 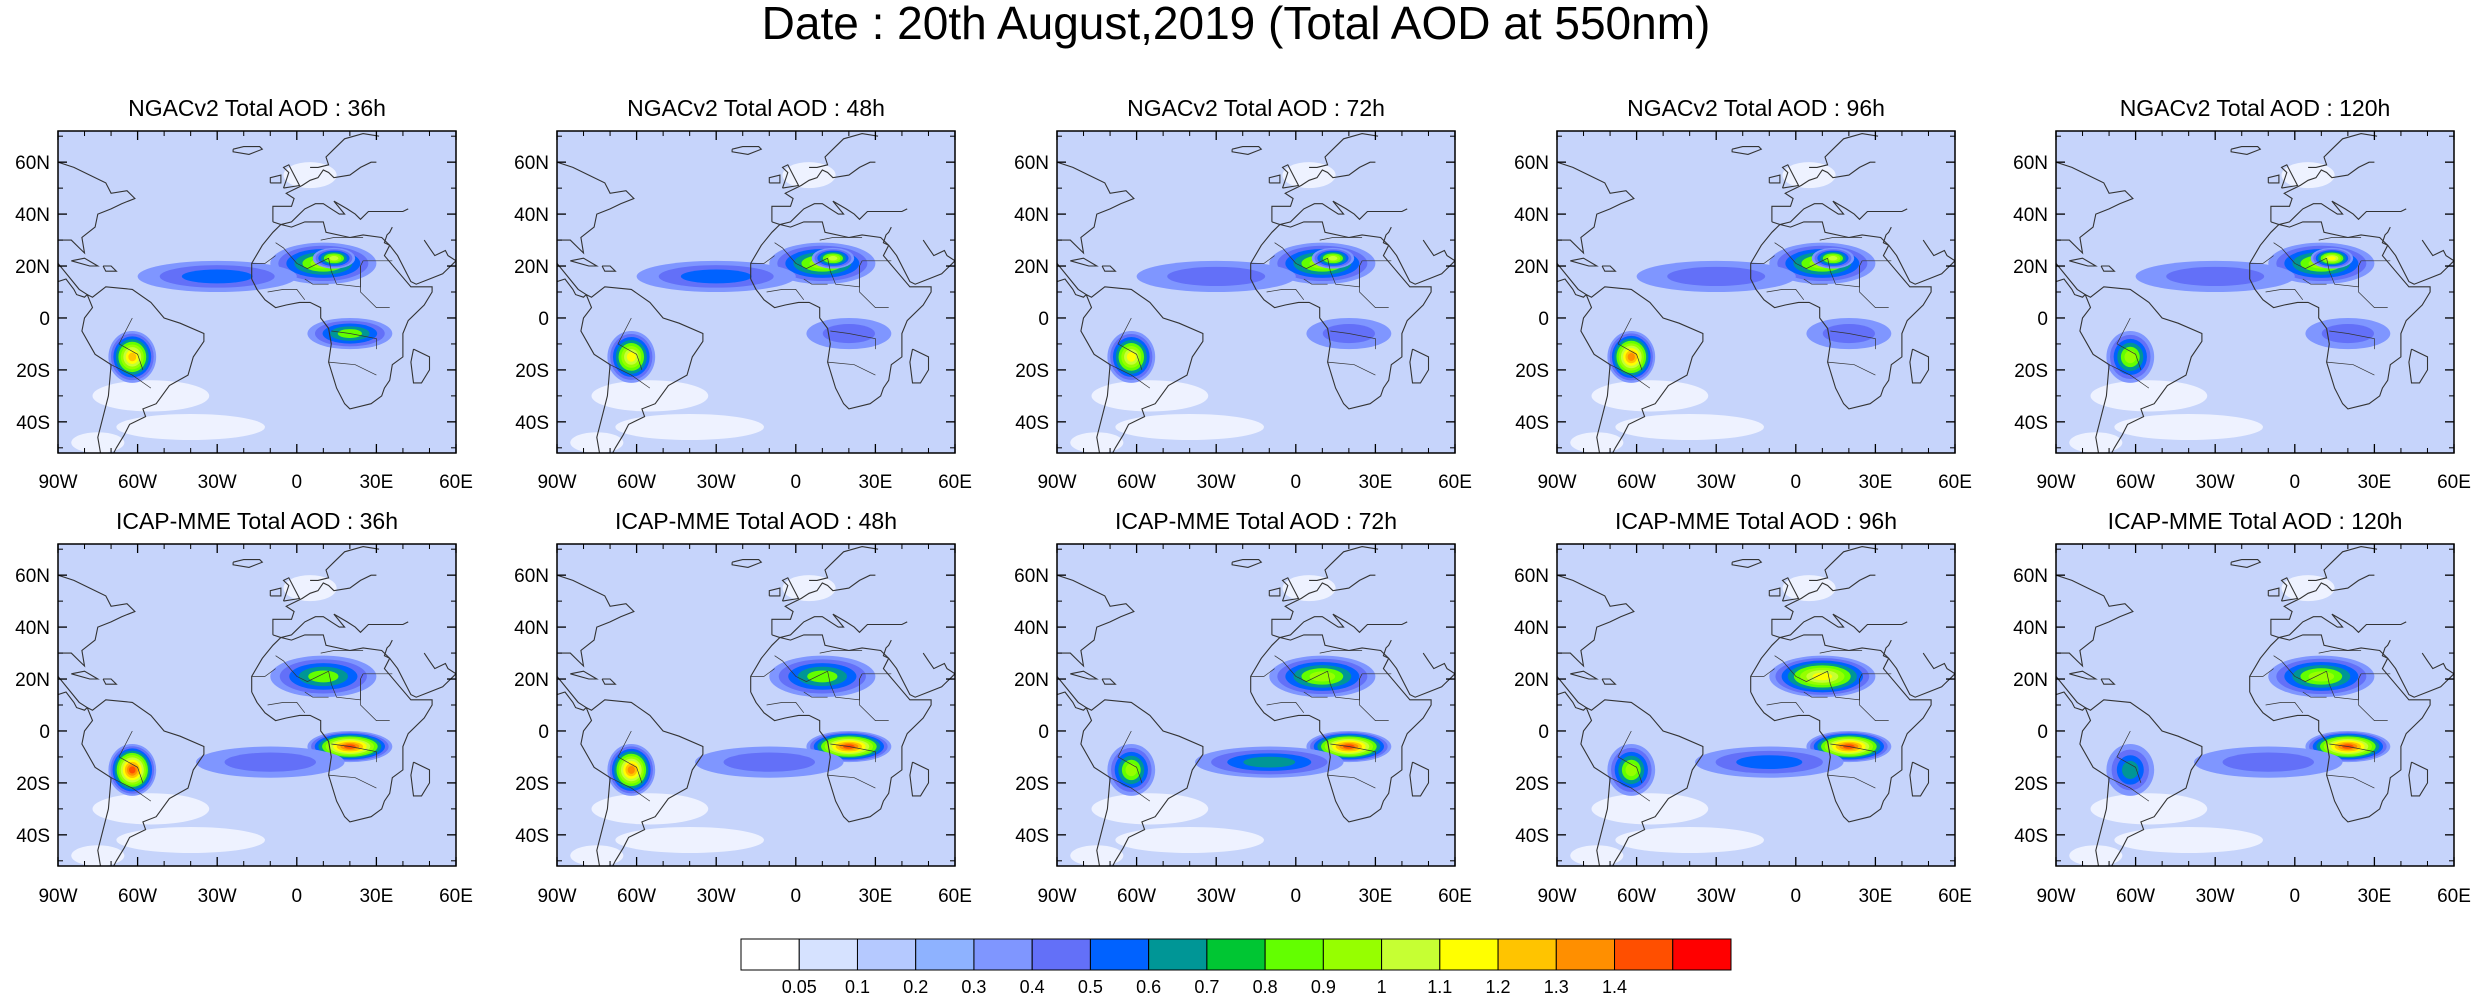 I want to click on panel-title: ICAP-MME Total AOD : 36h, so click(x=257, y=521).